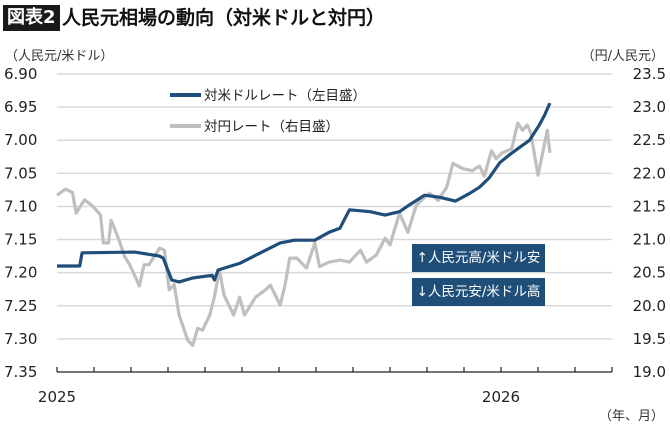 The width and height of the screenshot is (670, 429). I want to click on chart-title: 人民元相場の動向（対米ドルと対円）, so click(224, 18).